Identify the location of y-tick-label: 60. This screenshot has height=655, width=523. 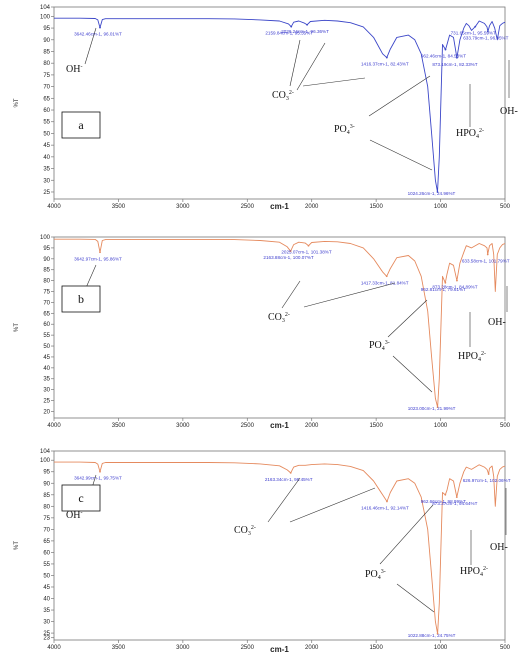
(46, 111).